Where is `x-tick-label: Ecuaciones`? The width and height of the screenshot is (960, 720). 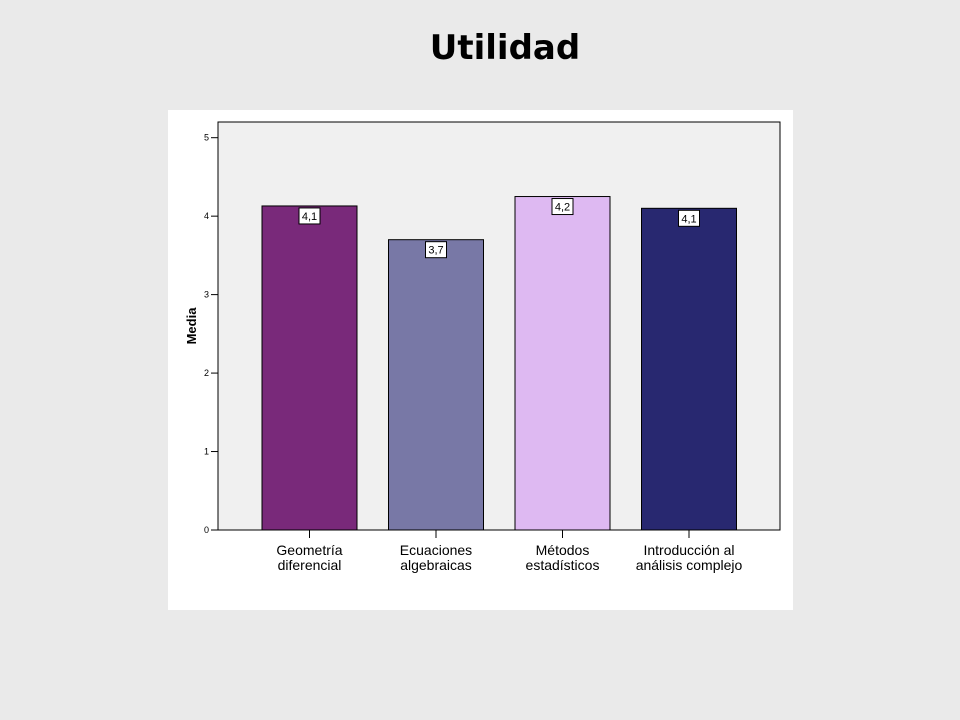 x-tick-label: Ecuaciones is located at coordinates (436, 550).